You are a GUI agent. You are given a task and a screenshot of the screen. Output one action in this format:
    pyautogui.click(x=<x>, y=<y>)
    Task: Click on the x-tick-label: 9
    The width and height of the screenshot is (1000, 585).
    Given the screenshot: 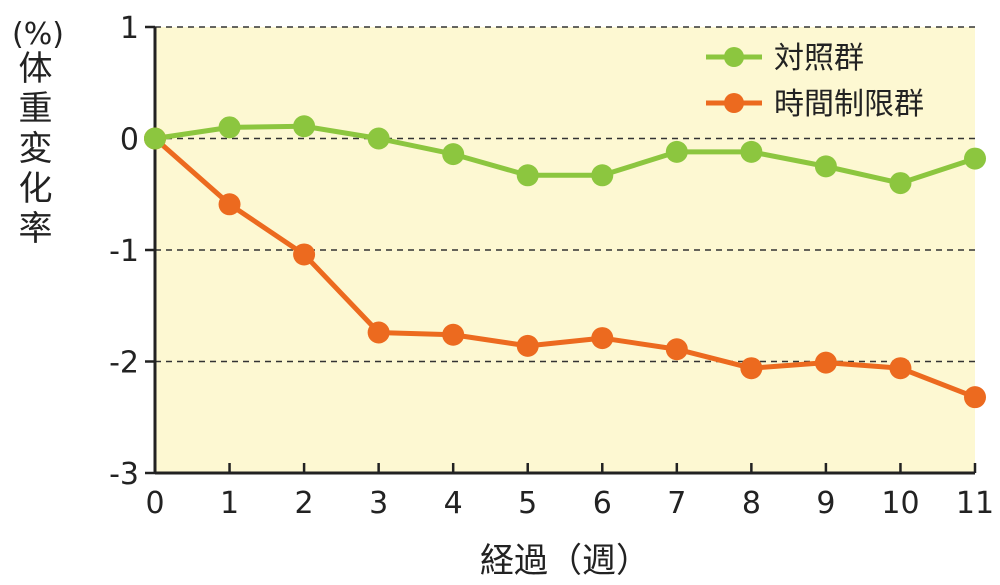 What is the action you would take?
    pyautogui.click(x=825, y=503)
    